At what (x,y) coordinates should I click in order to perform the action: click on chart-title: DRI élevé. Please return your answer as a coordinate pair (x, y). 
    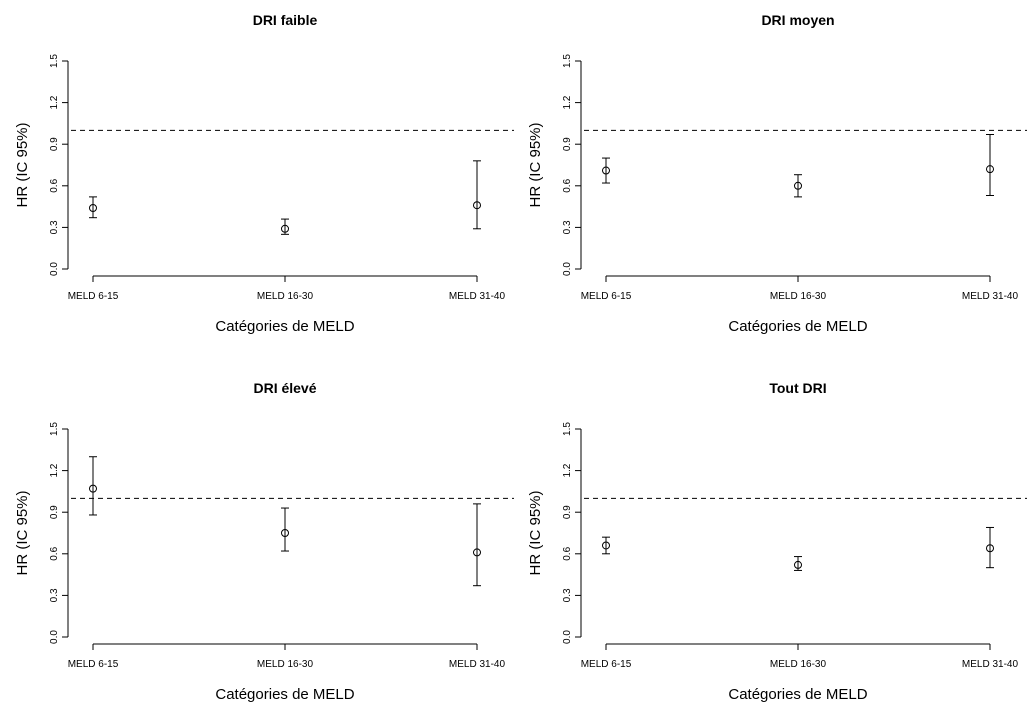
    Looking at the image, I should click on (284, 388).